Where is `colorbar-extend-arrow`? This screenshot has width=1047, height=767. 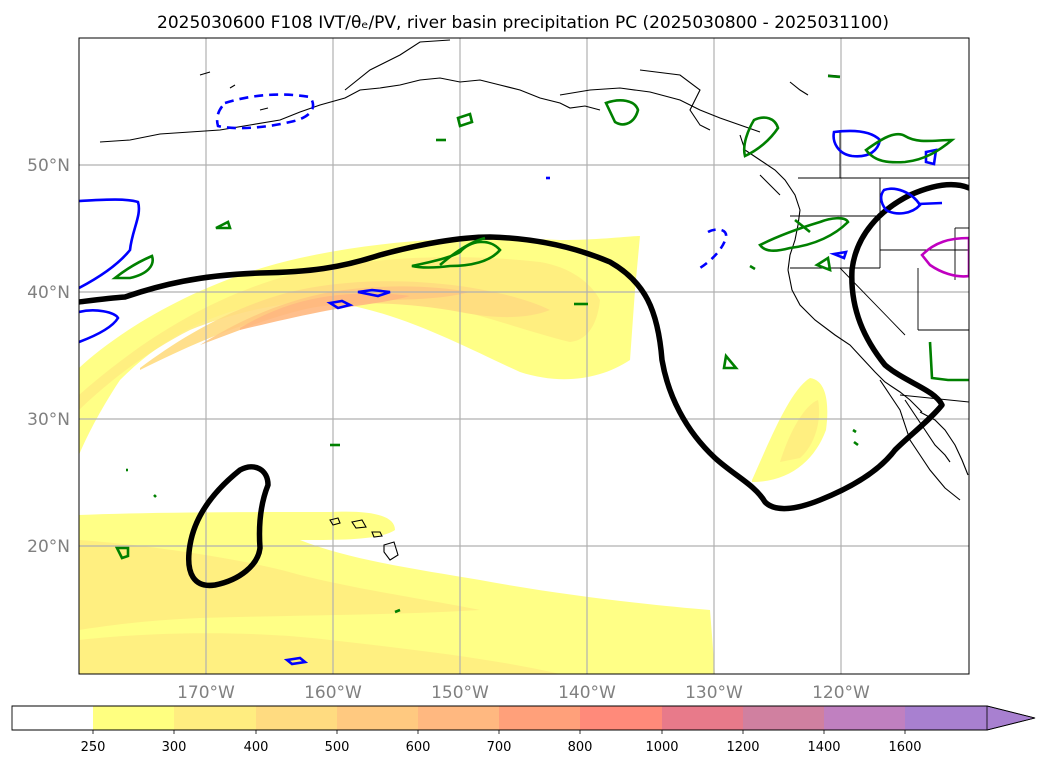
colorbar-extend-arrow is located at coordinates (1011, 718).